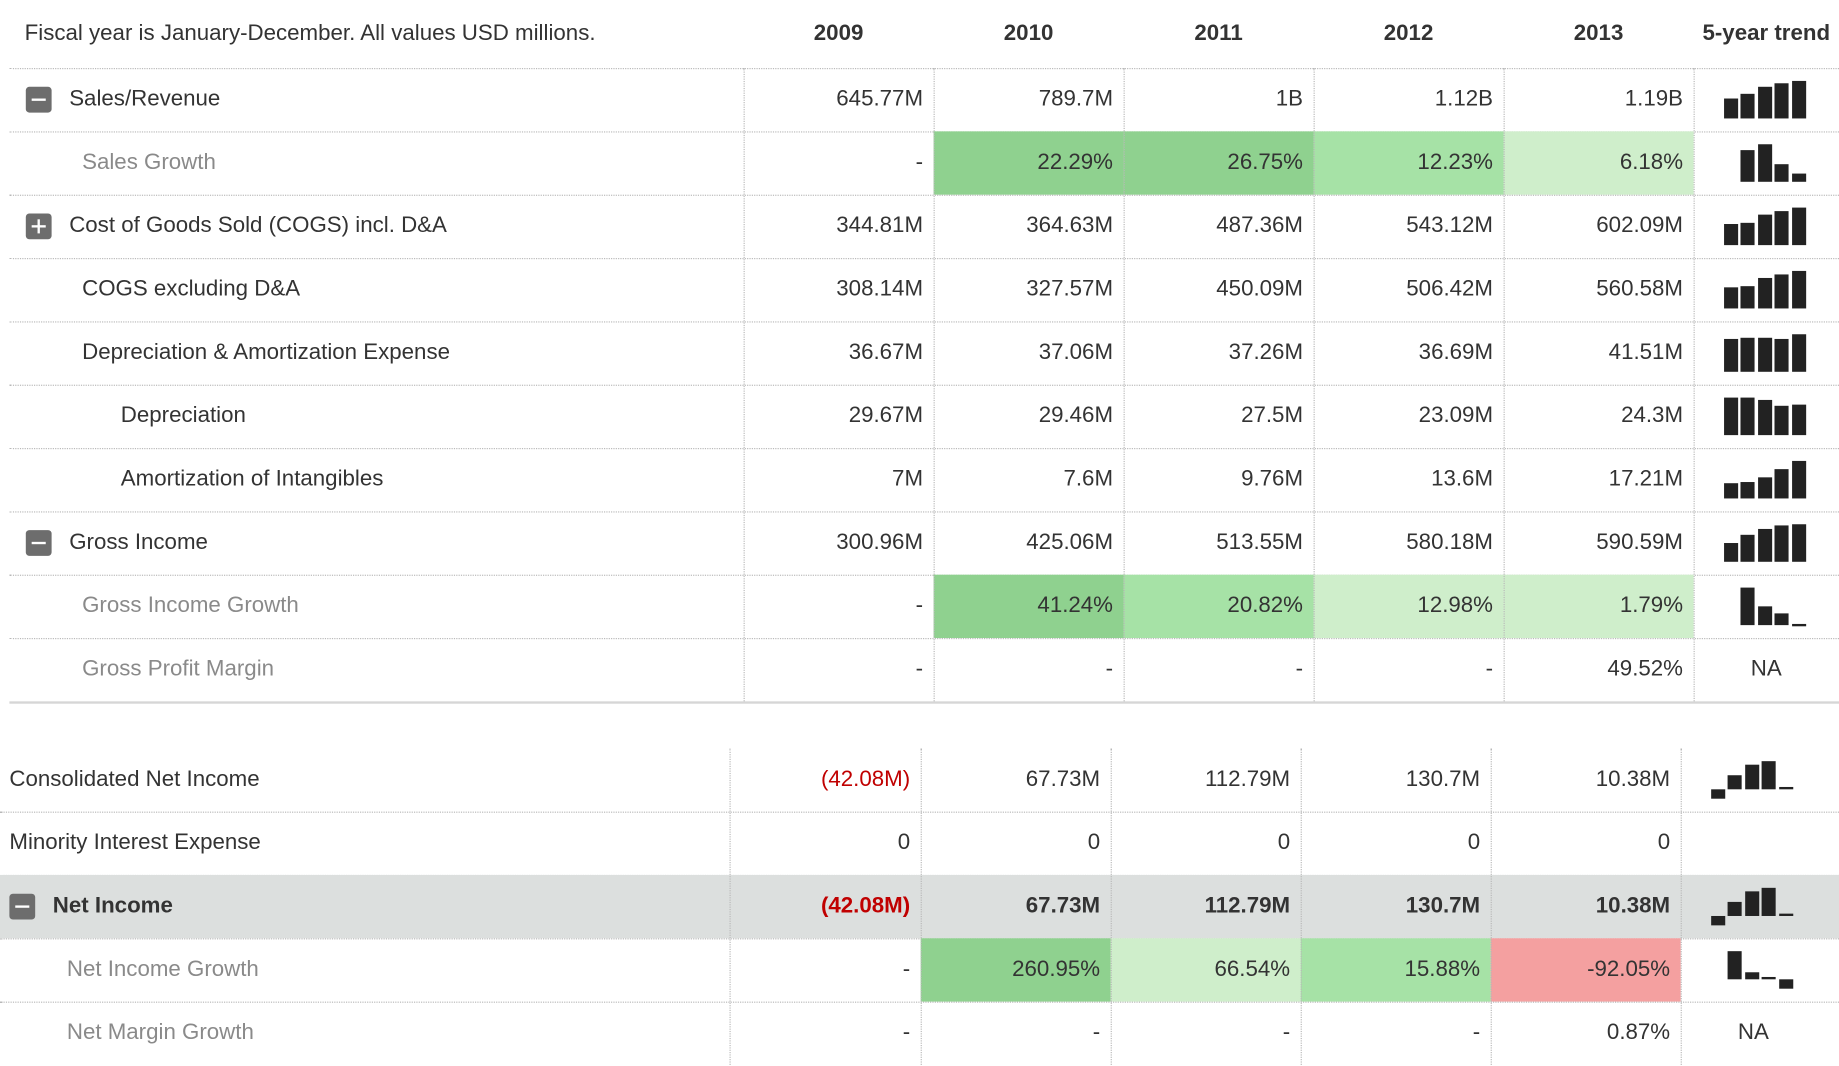  I want to click on cell-value: -92.05%, so click(1629, 969).